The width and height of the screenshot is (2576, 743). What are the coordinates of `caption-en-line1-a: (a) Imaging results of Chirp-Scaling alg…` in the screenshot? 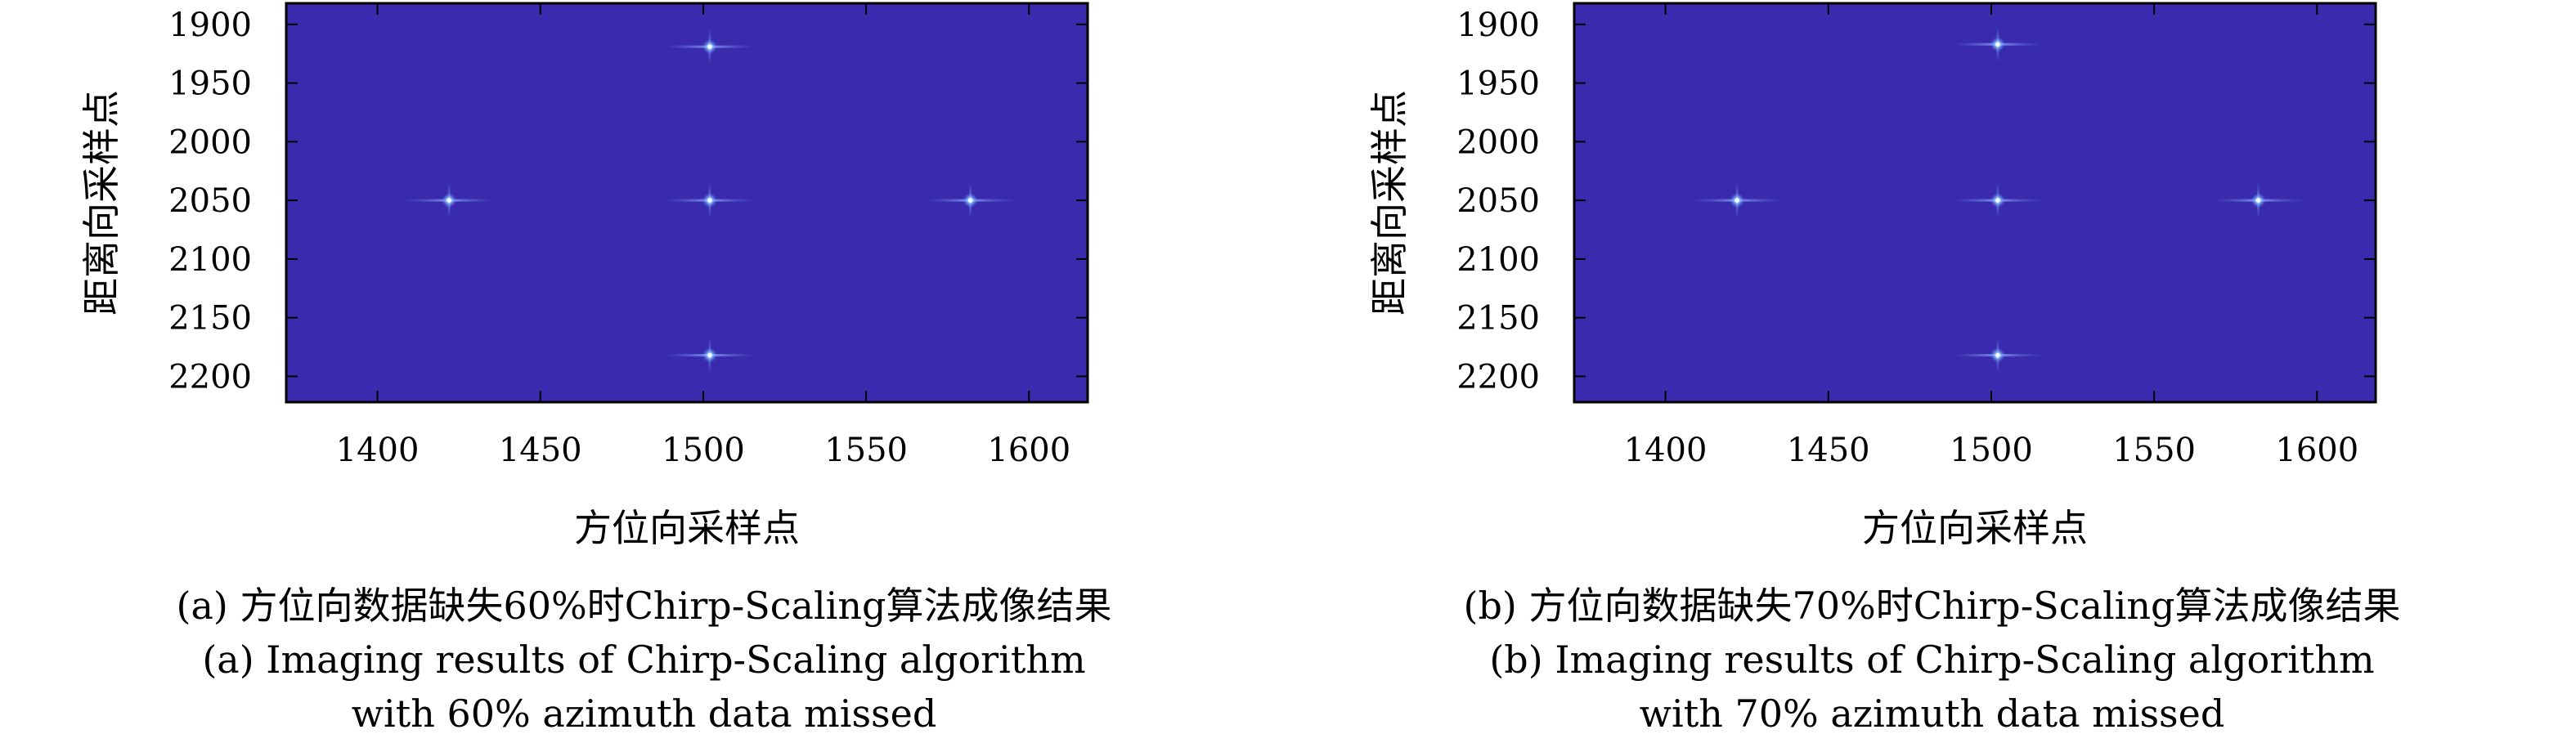 It's located at (644, 660).